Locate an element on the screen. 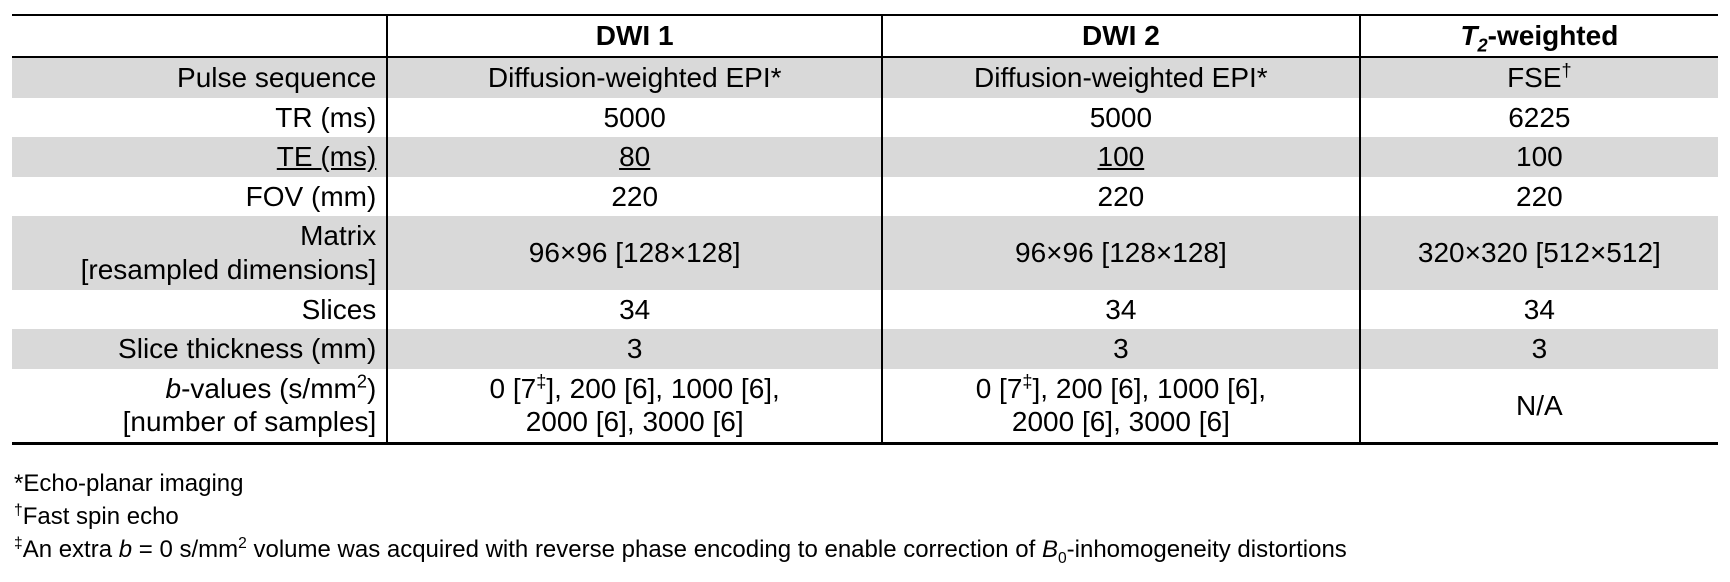 The image size is (1730, 582). row-label-te: TE (ms) is located at coordinates (326, 157).